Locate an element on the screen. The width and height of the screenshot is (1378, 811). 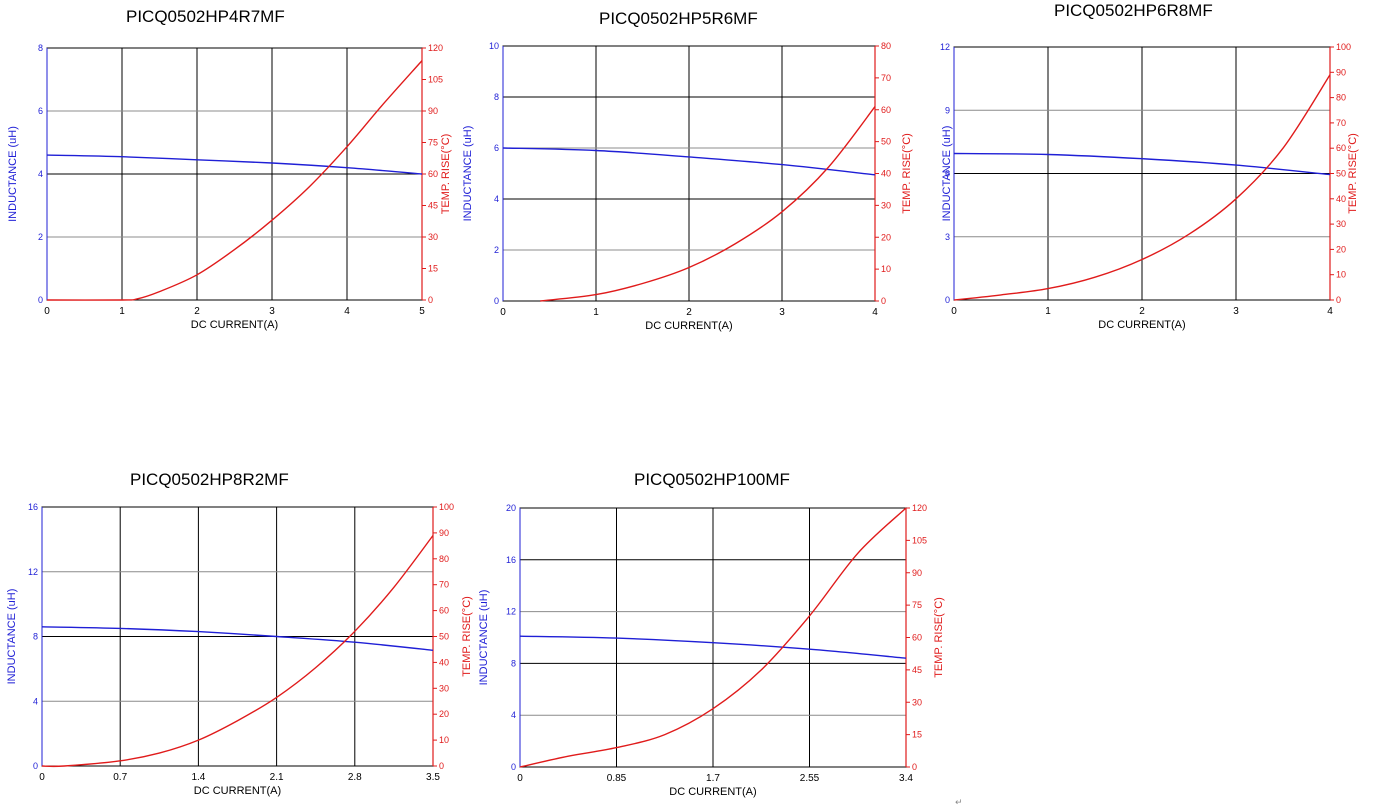
x-tick-label: 2.55 is located at coordinates (810, 778).